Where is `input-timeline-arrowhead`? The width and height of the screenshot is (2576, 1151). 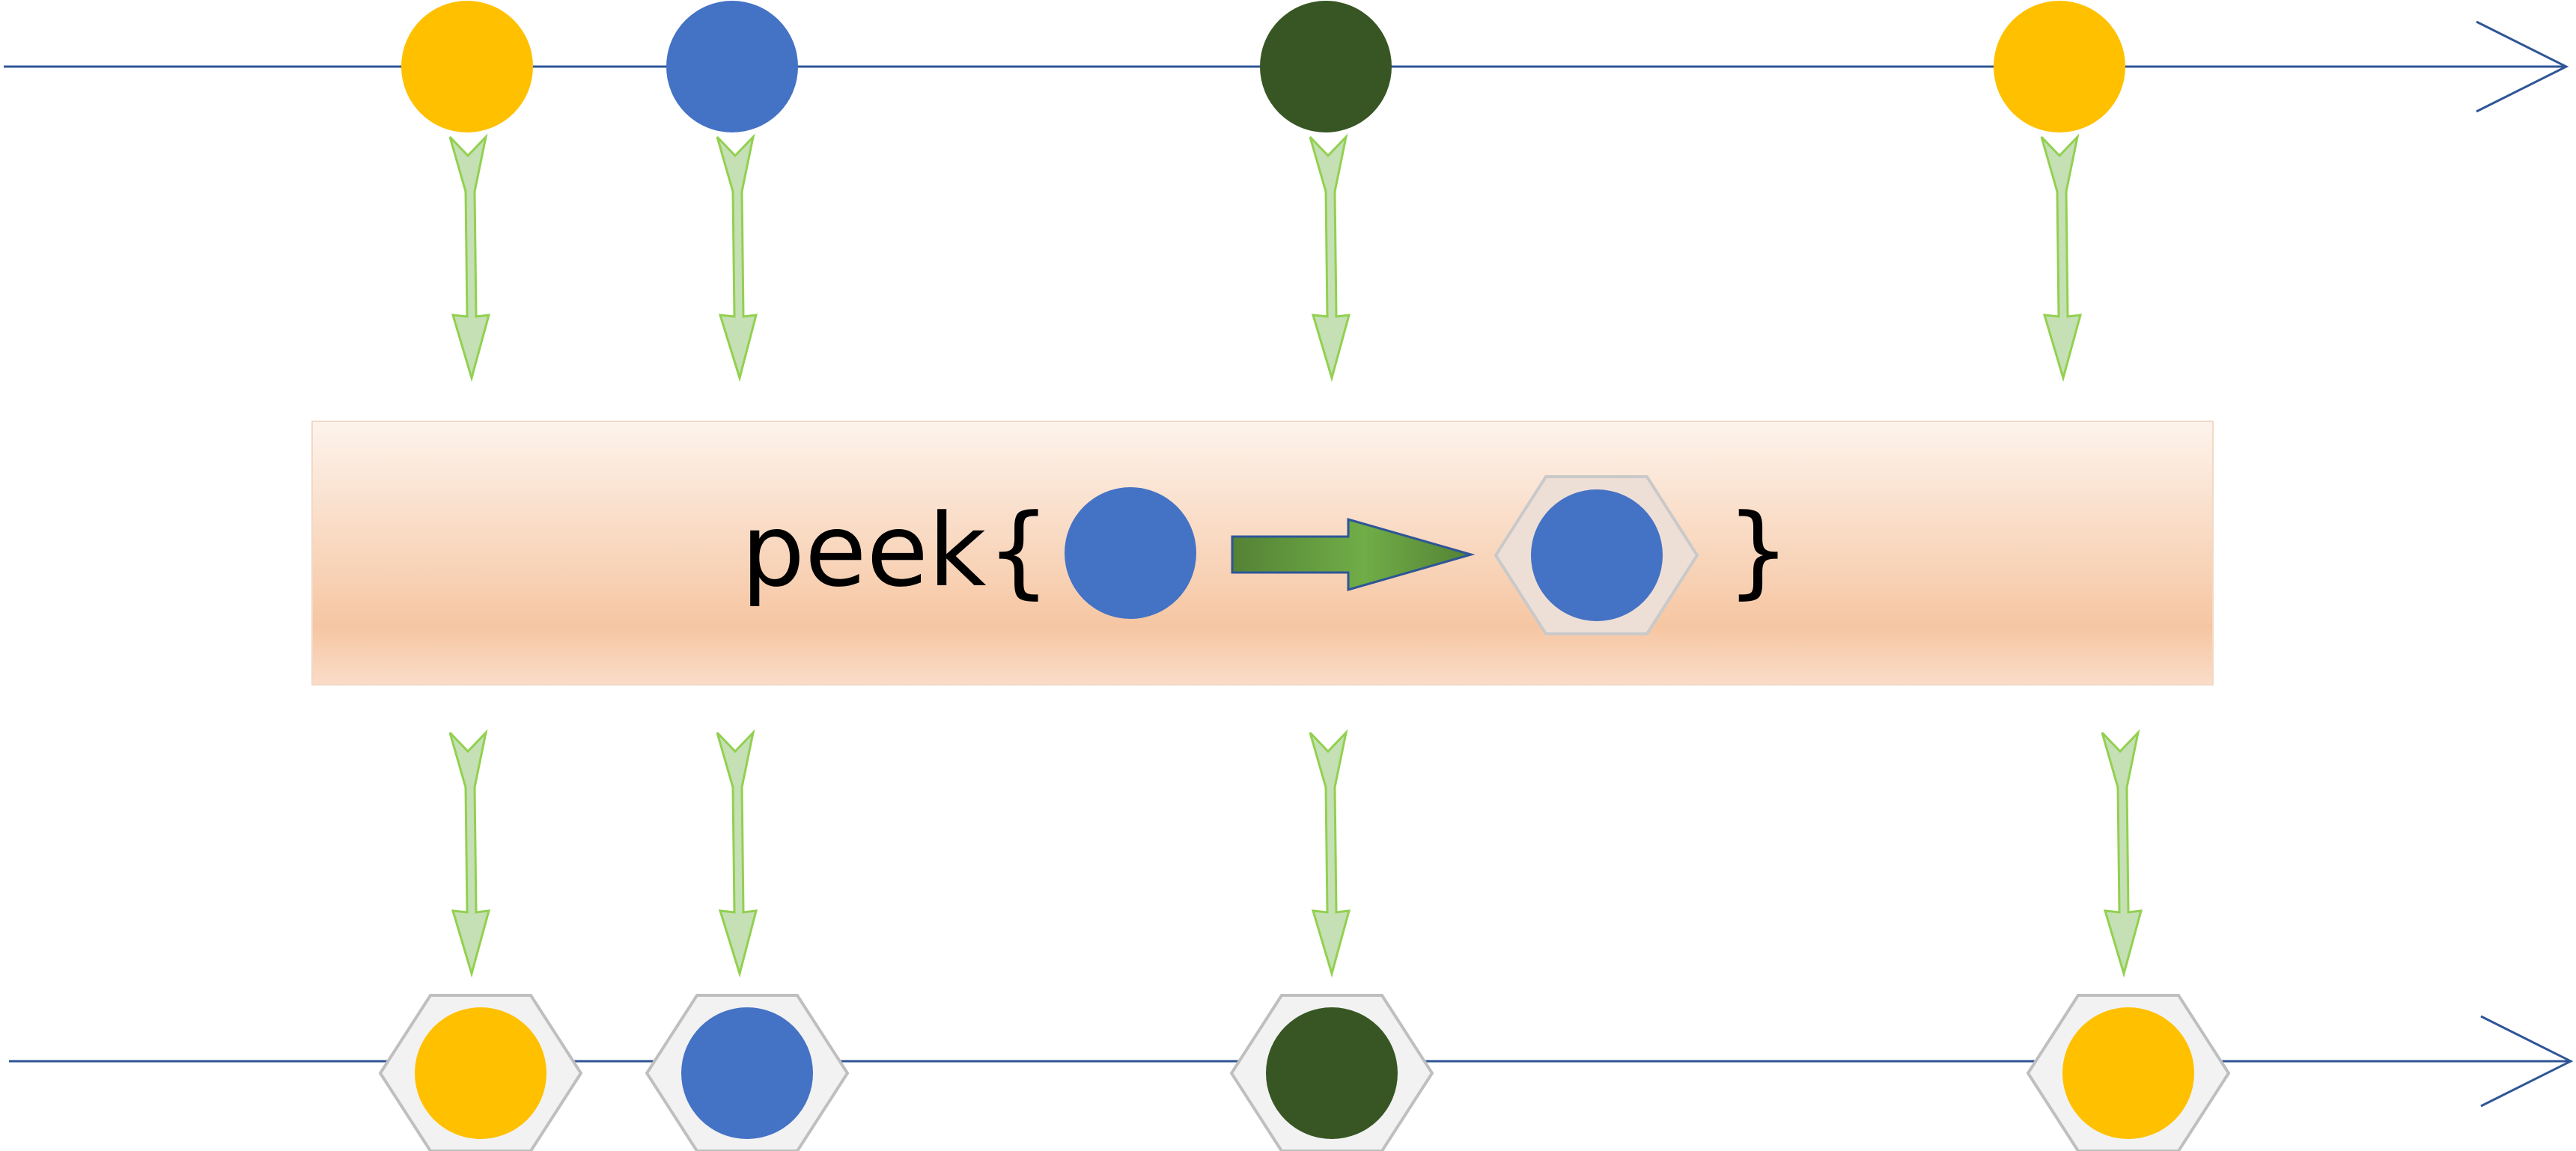
input-timeline-arrowhead is located at coordinates (2522, 66).